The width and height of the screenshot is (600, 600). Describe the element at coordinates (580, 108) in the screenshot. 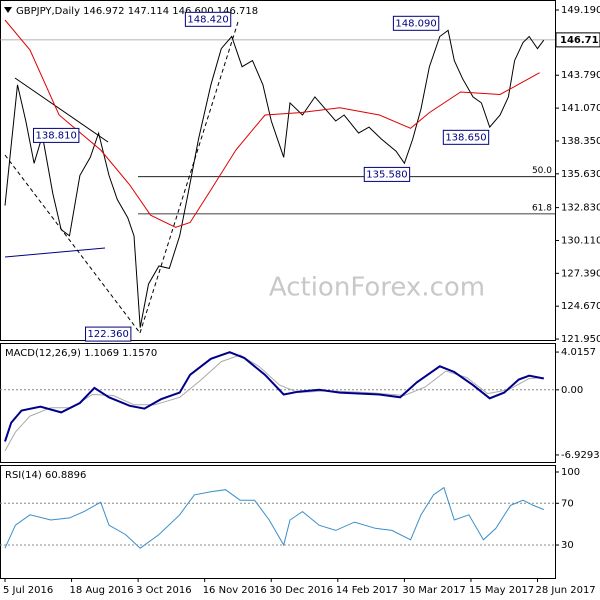

I see `y-tick-label: 141.070` at that location.